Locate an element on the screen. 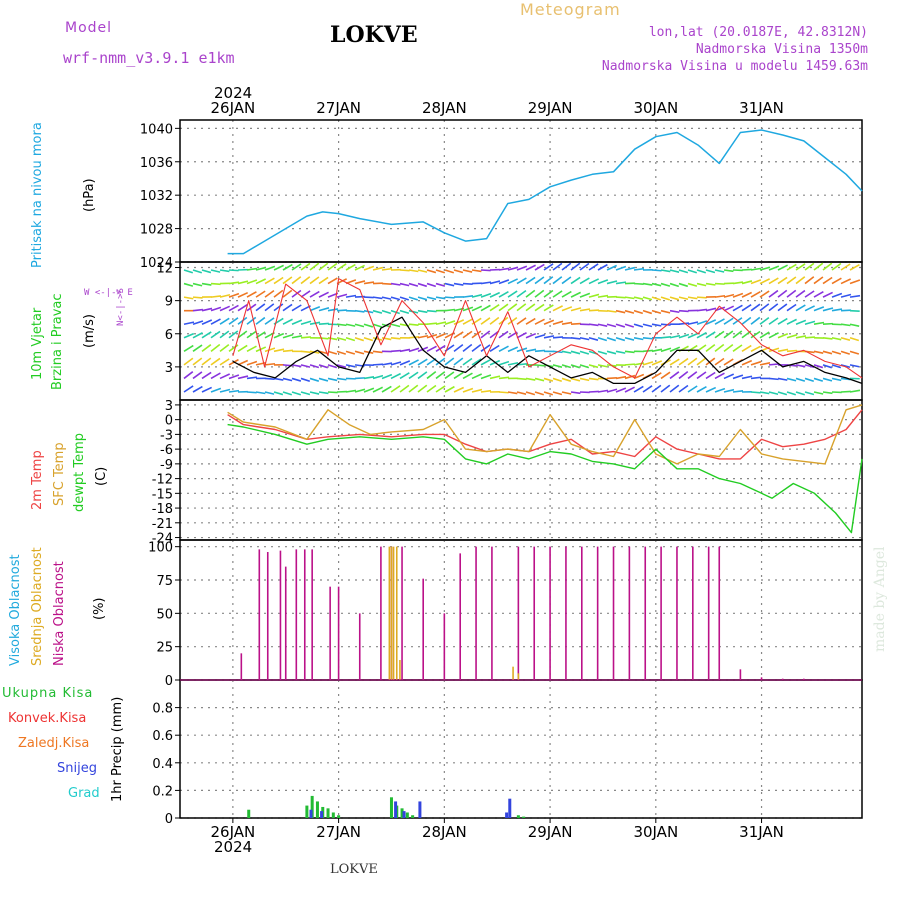  wind-compass: W <-|-> E is located at coordinates (108, 293).